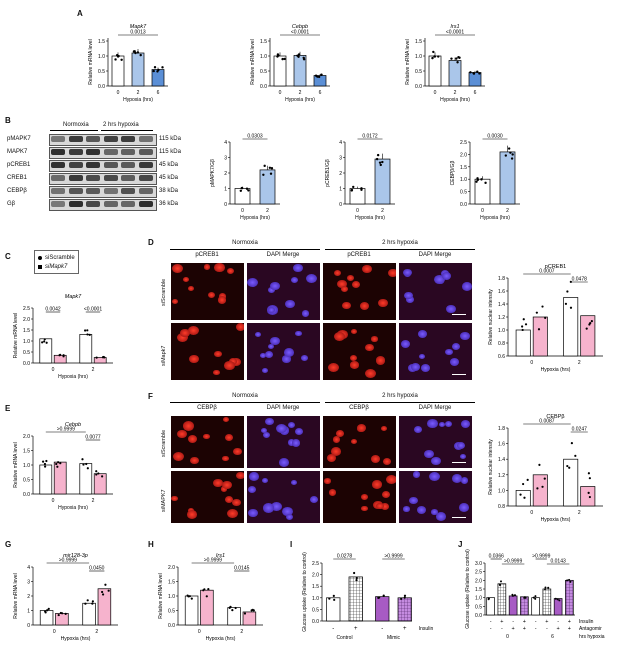  Describe the element at coordinates (242, 569) in the screenshot. I see `p-value-label: 0.0145` at that location.